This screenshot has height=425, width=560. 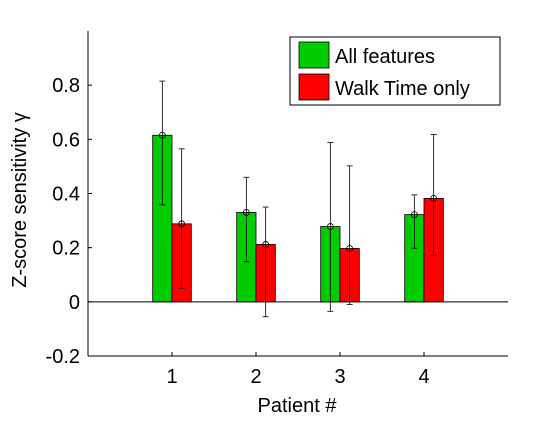 I want to click on y-tick-label: 0, so click(x=74, y=303).